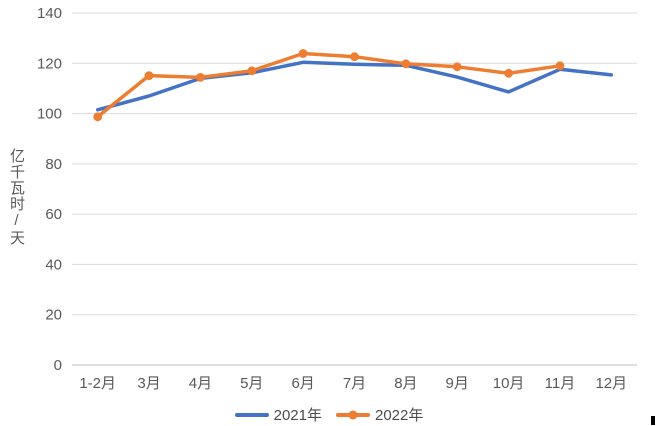 Image resolution: width=658 pixels, height=426 pixels. I want to click on x-axis-label: 7月, so click(354, 383).